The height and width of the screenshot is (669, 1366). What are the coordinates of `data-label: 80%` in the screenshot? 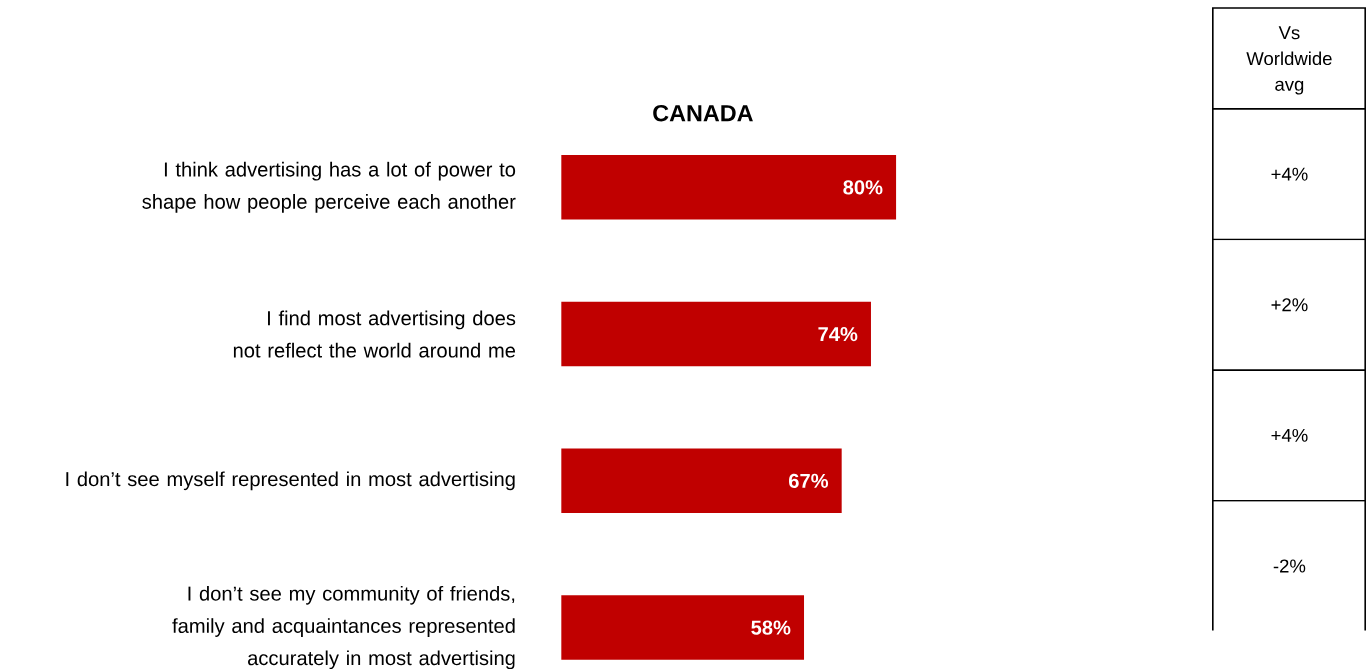 It's located at (863, 187).